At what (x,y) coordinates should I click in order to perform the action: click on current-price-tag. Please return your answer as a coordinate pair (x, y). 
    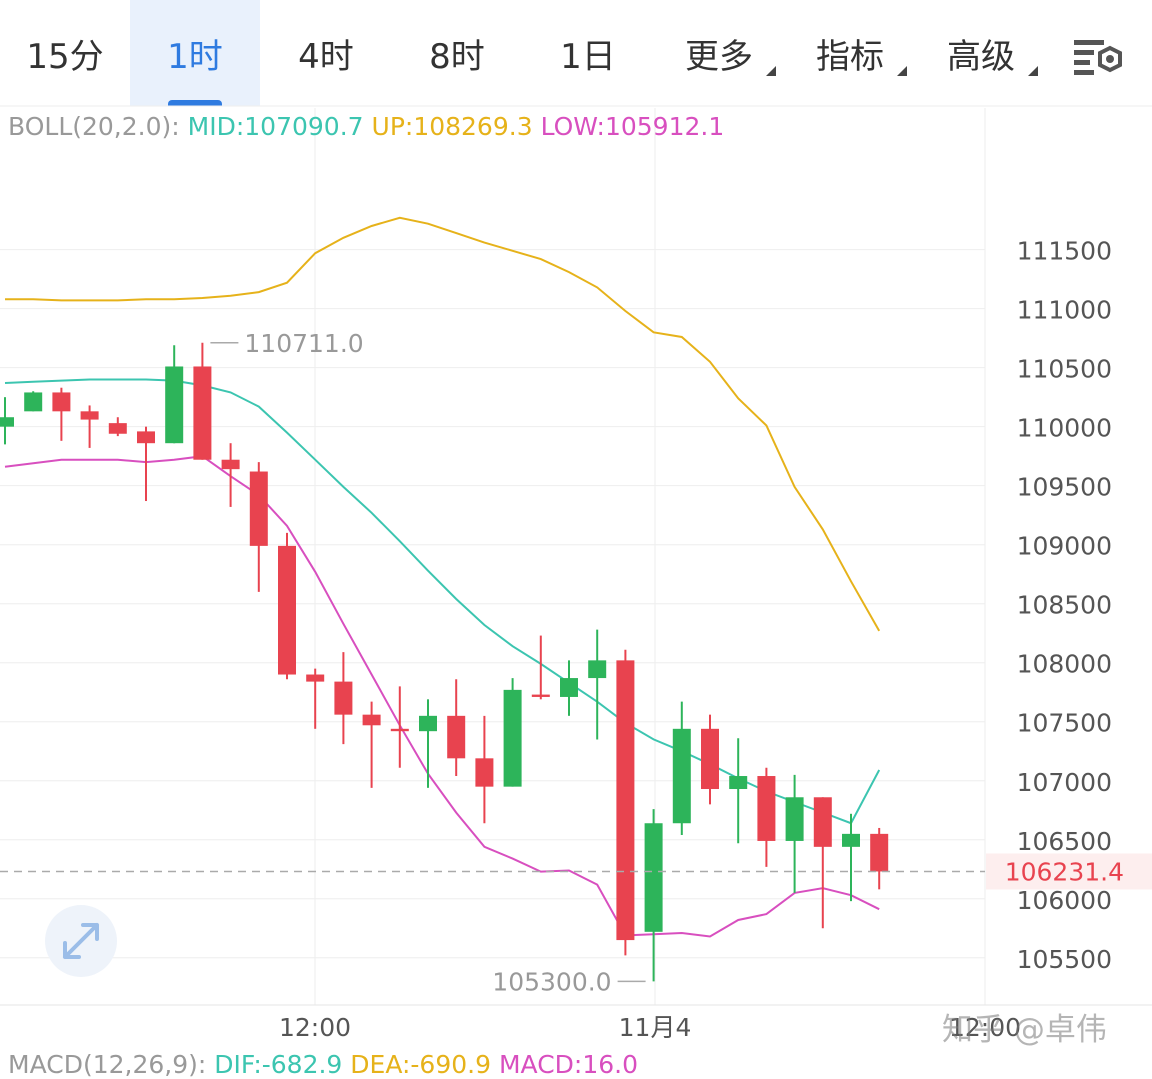
    Looking at the image, I should click on (1069, 871).